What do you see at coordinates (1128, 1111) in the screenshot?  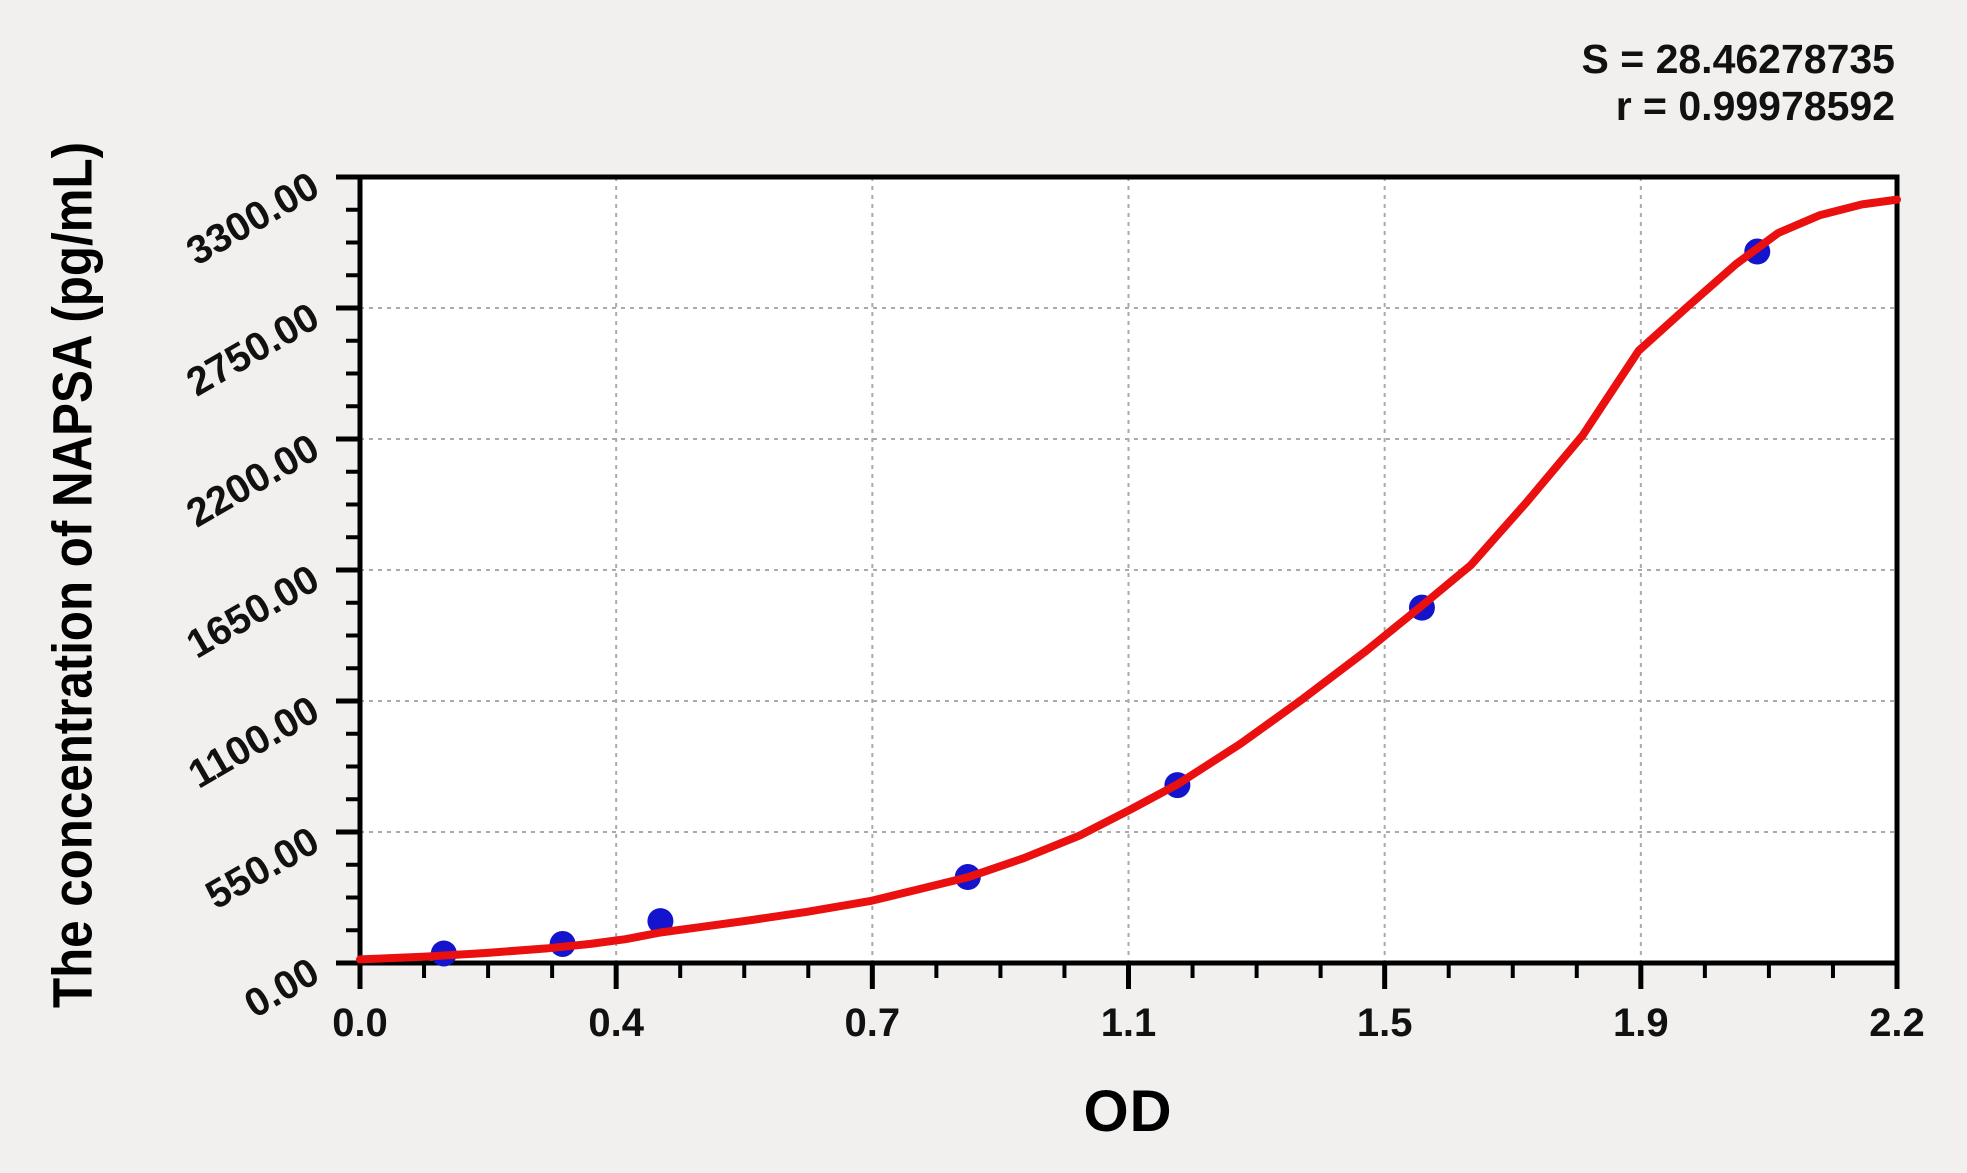 I see `x-axis-title: OD` at bounding box center [1128, 1111].